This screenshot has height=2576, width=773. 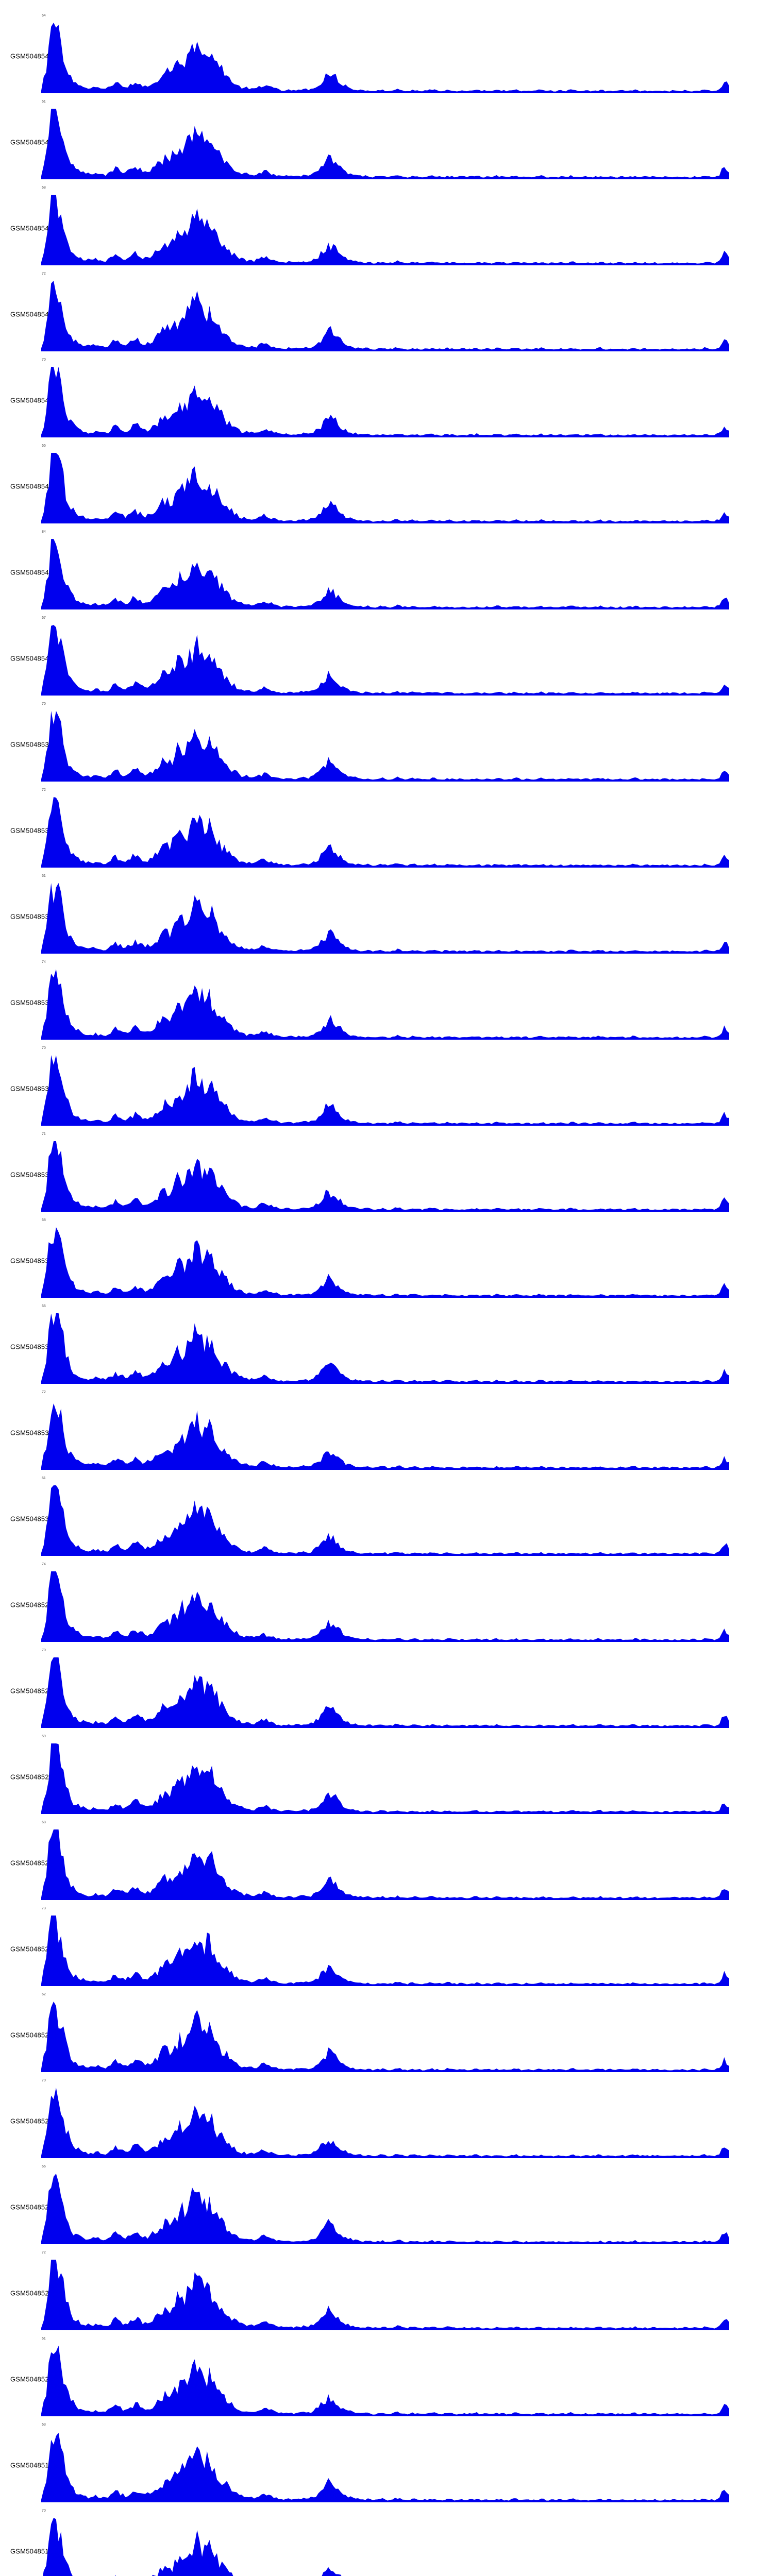 I want to click on track-ymax-label: 64, so click(x=44, y=16).